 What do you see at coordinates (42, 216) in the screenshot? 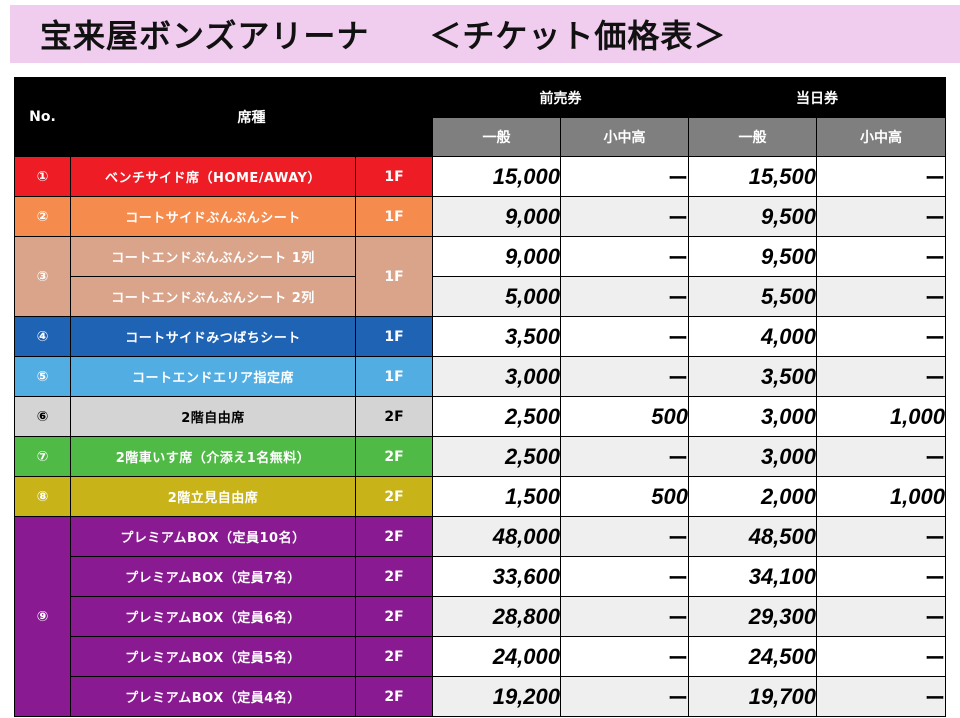
I see `row-number: ②` at bounding box center [42, 216].